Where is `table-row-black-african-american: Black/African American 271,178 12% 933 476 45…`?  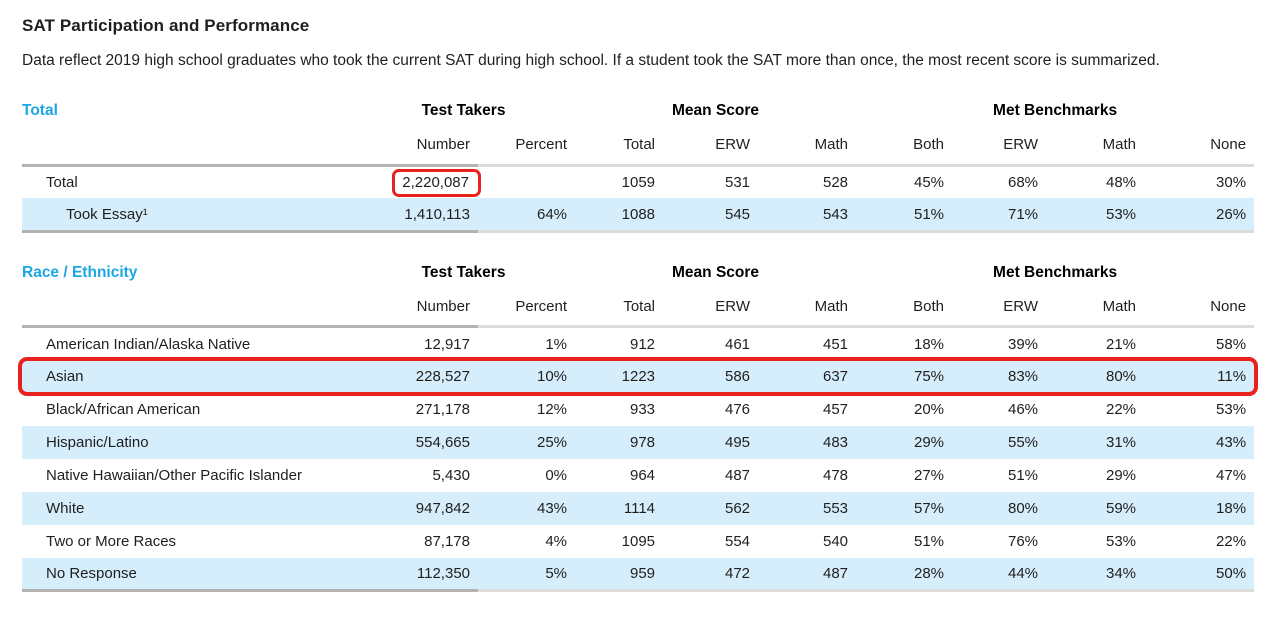
table-row-black-african-american: Black/African American 271,178 12% 933 476 45… is located at coordinates (638, 409).